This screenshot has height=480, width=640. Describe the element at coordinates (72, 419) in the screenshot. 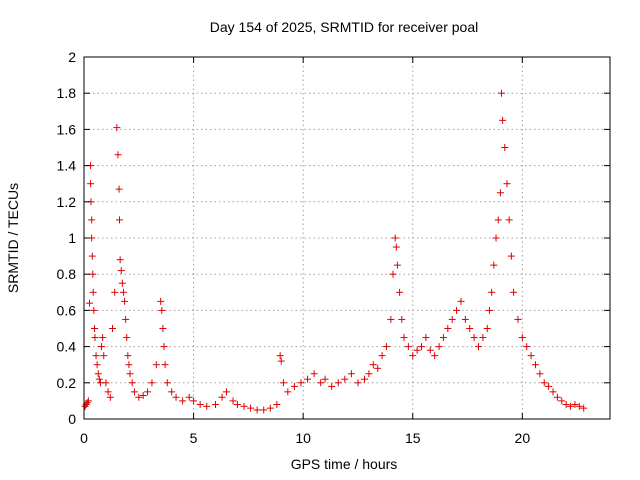

I see `y-tick-label: 0` at that location.